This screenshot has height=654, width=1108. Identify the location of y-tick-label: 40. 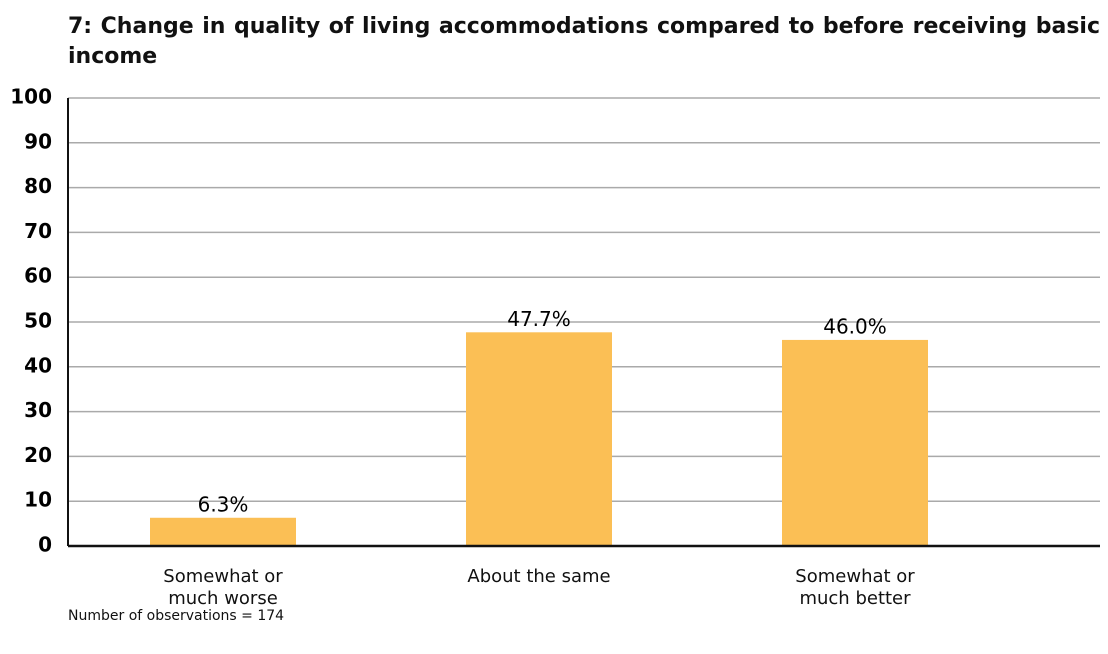
(38, 365).